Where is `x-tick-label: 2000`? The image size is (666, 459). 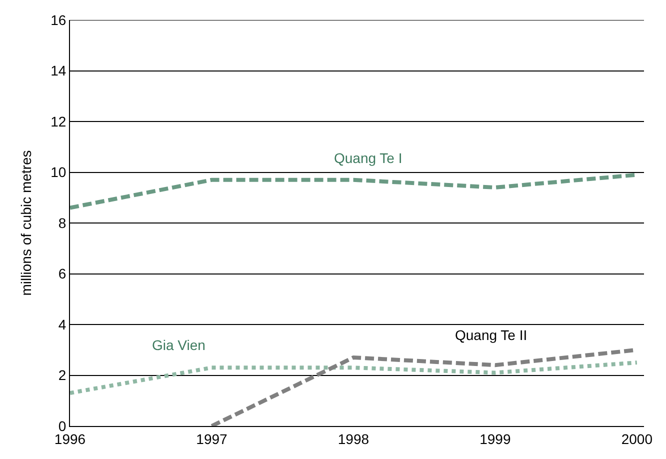 x-tick-label: 2000 is located at coordinates (637, 438).